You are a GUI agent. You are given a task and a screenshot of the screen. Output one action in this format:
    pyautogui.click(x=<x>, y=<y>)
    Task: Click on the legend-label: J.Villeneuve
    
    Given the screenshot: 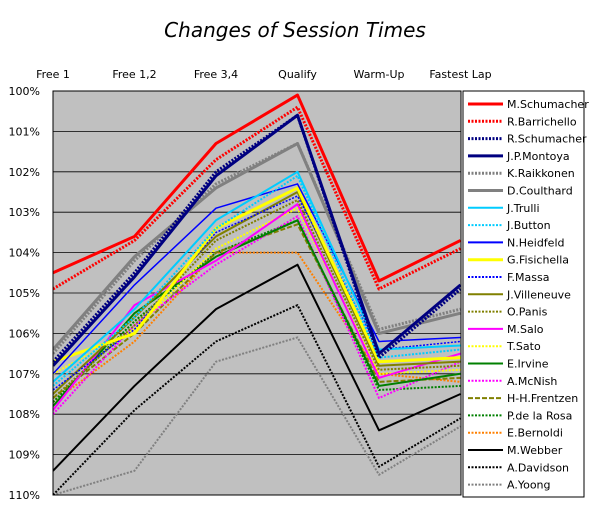 What is the action you would take?
    pyautogui.click(x=538, y=294)
    